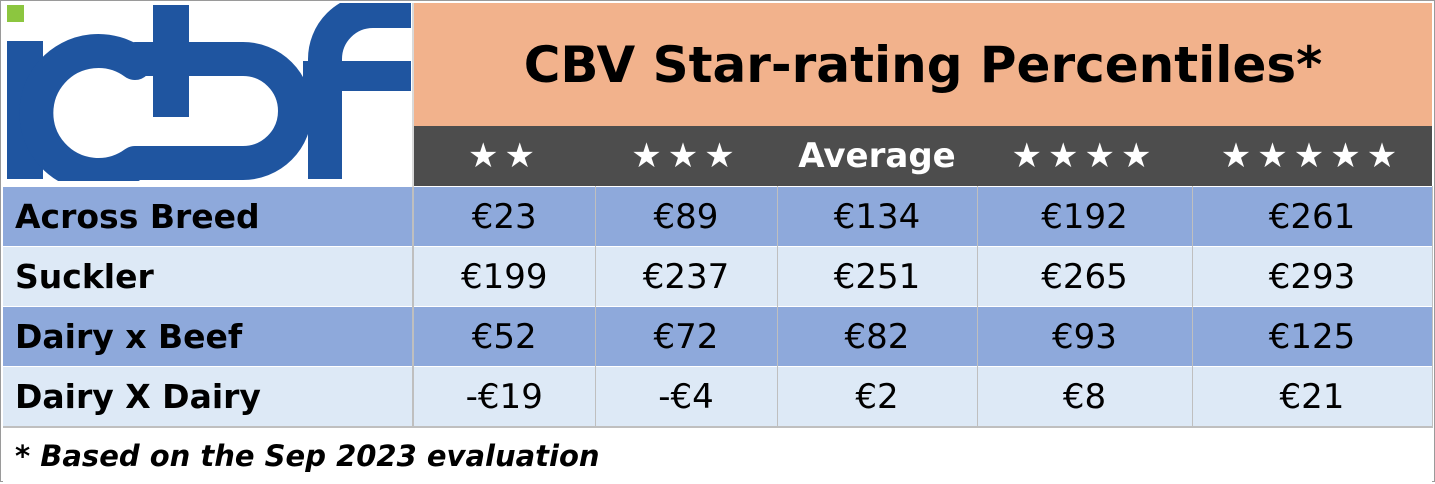  I want to click on table-cell: €21, so click(1312, 396).